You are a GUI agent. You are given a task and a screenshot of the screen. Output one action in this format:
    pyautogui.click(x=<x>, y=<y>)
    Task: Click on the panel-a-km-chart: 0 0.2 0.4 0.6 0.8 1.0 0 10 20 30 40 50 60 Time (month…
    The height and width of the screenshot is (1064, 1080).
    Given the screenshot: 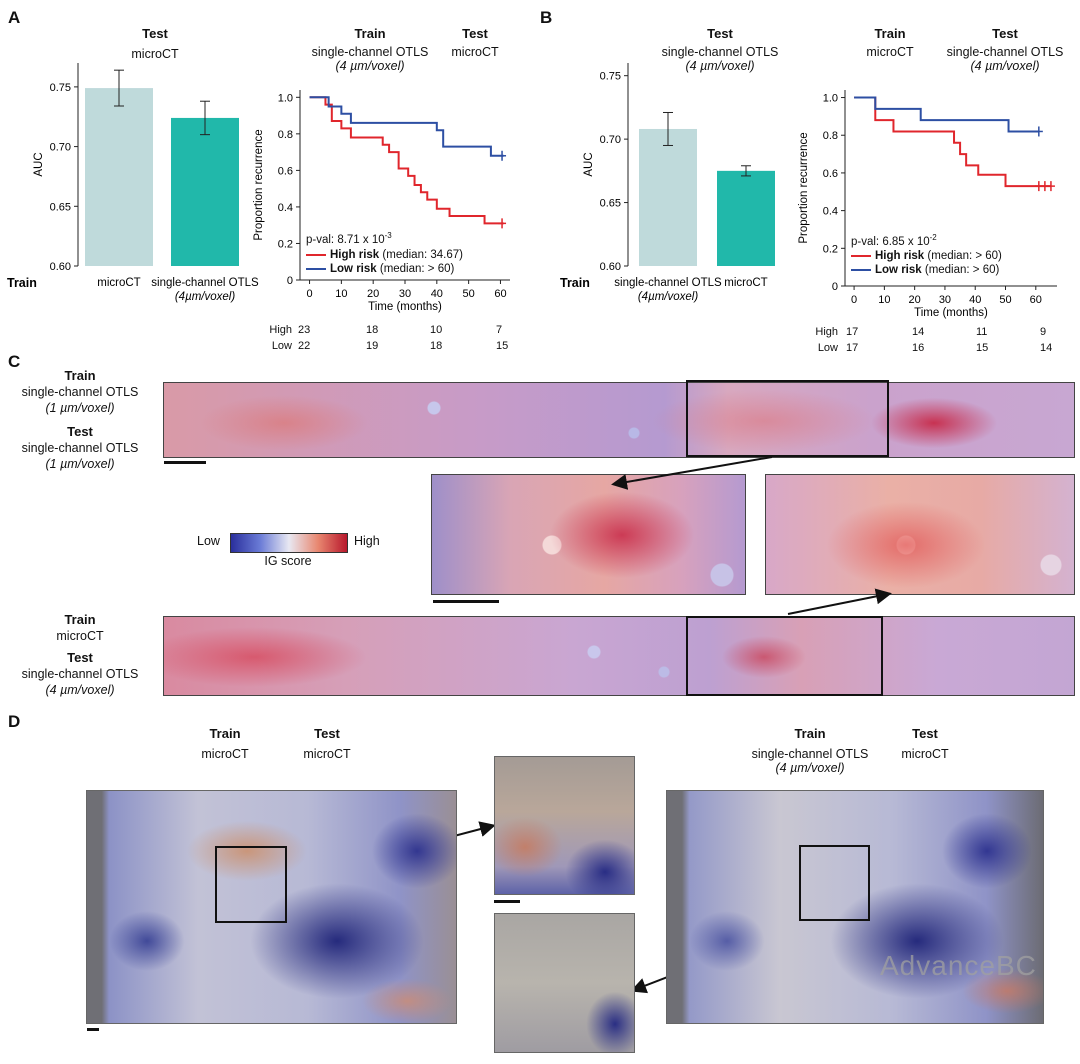 What is the action you would take?
    pyautogui.click(x=381, y=201)
    